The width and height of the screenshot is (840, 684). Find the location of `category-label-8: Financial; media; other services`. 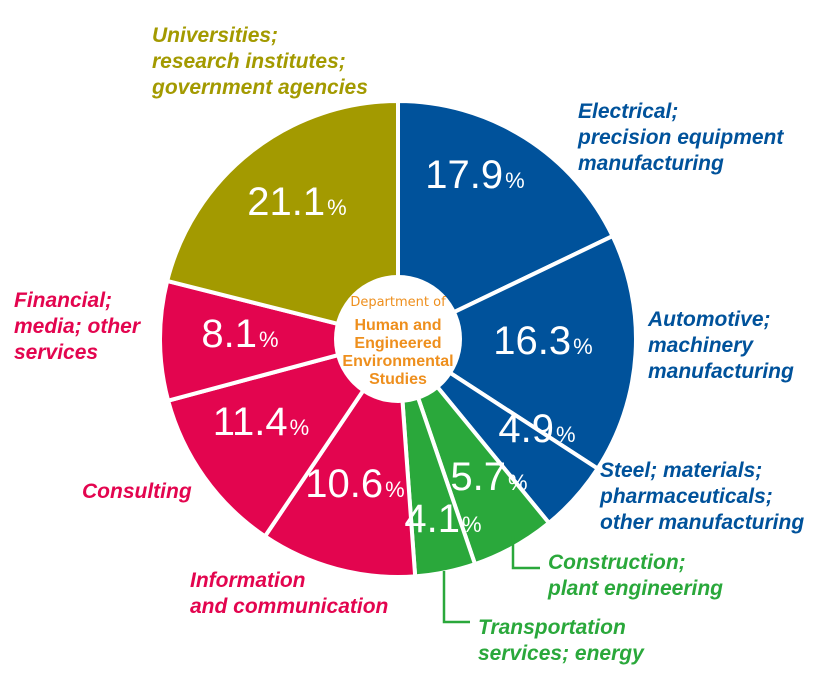

category-label-8: Financial; media; other services is located at coordinates (78, 326).